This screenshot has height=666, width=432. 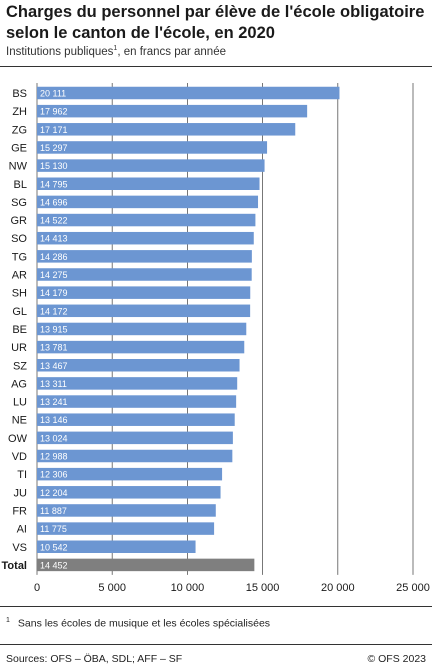 I want to click on bar-value-label: 13 467, so click(x=54, y=366).